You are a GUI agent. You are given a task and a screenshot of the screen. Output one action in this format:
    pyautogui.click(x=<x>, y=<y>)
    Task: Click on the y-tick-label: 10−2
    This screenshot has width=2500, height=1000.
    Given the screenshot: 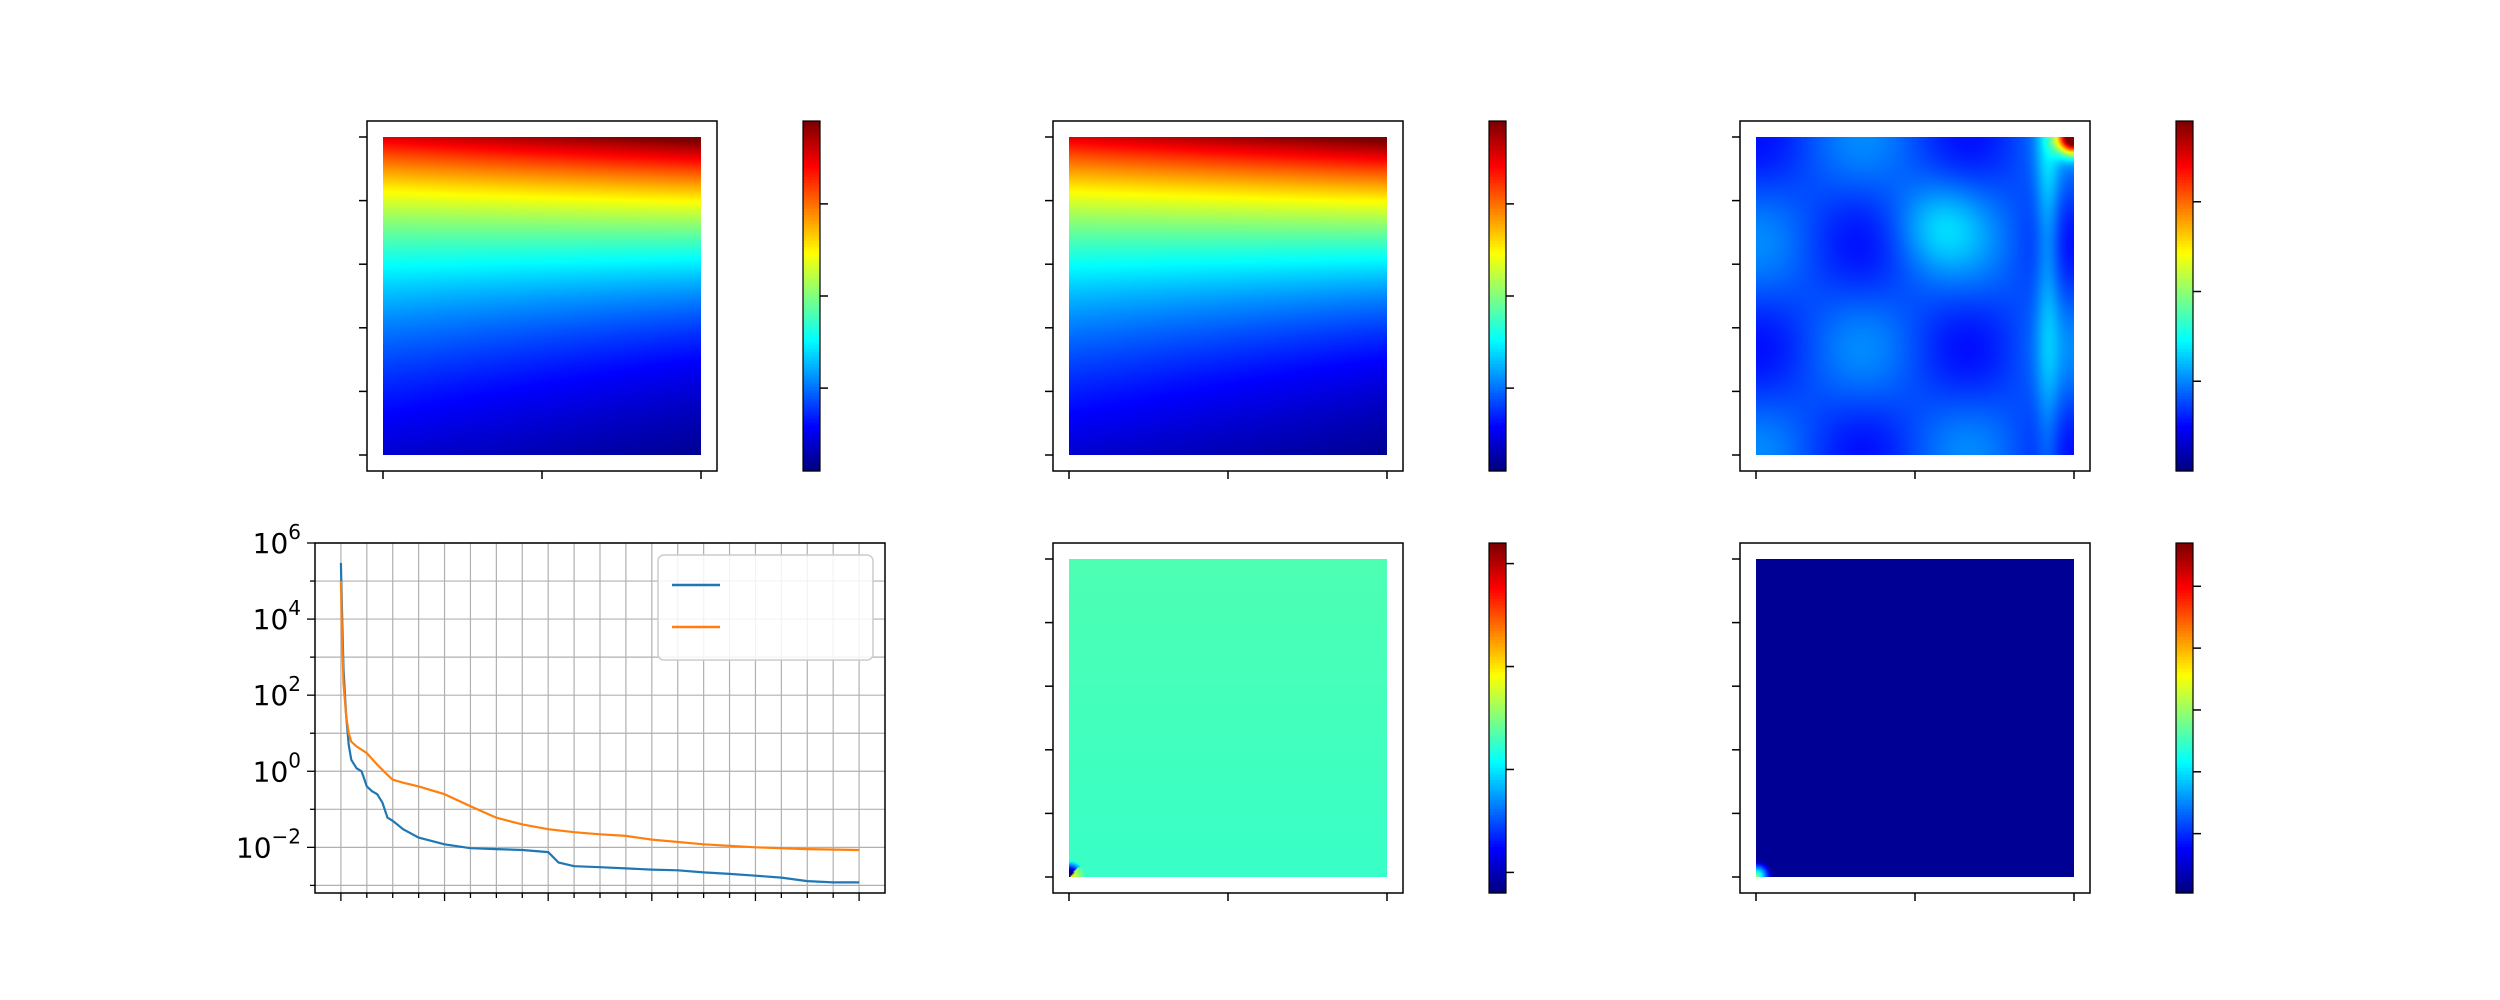 What is the action you would take?
    pyautogui.click(x=268, y=844)
    